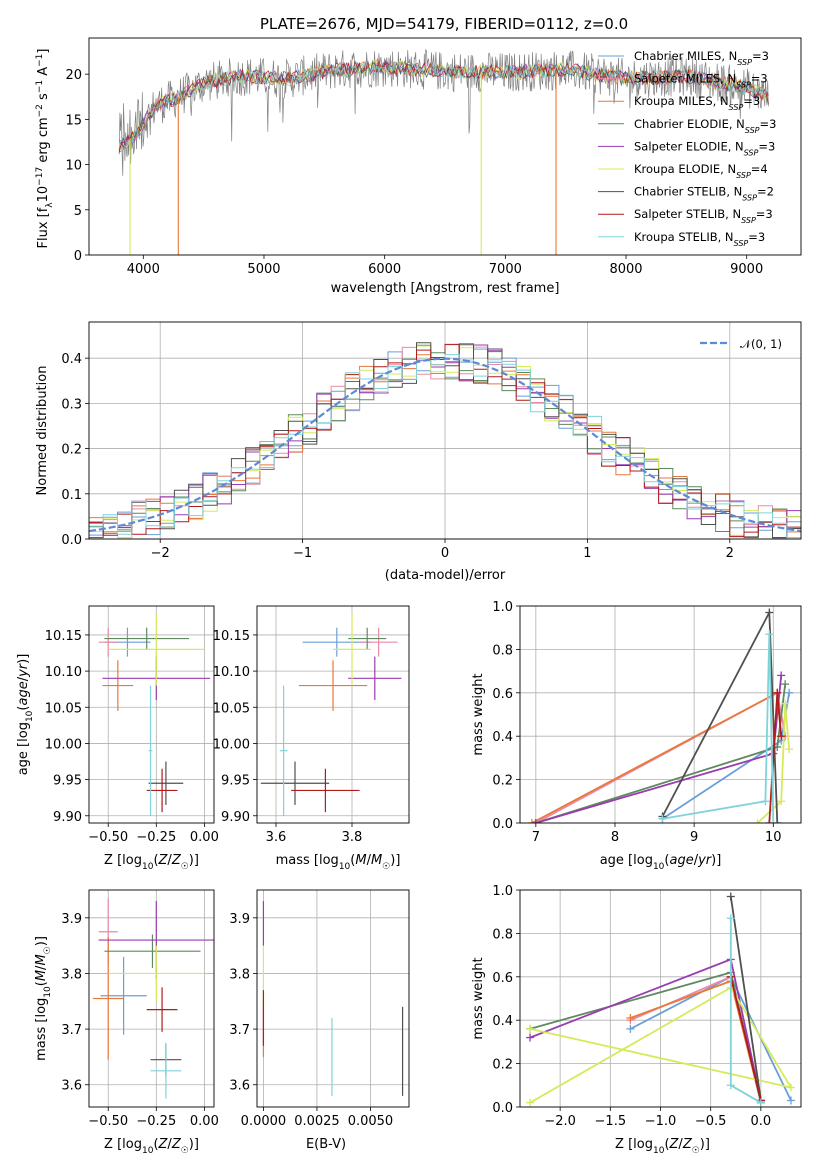 The image size is (819, 1170). Describe the element at coordinates (711, 1121) in the screenshot. I see `x-tick-label: −0.5` at that location.